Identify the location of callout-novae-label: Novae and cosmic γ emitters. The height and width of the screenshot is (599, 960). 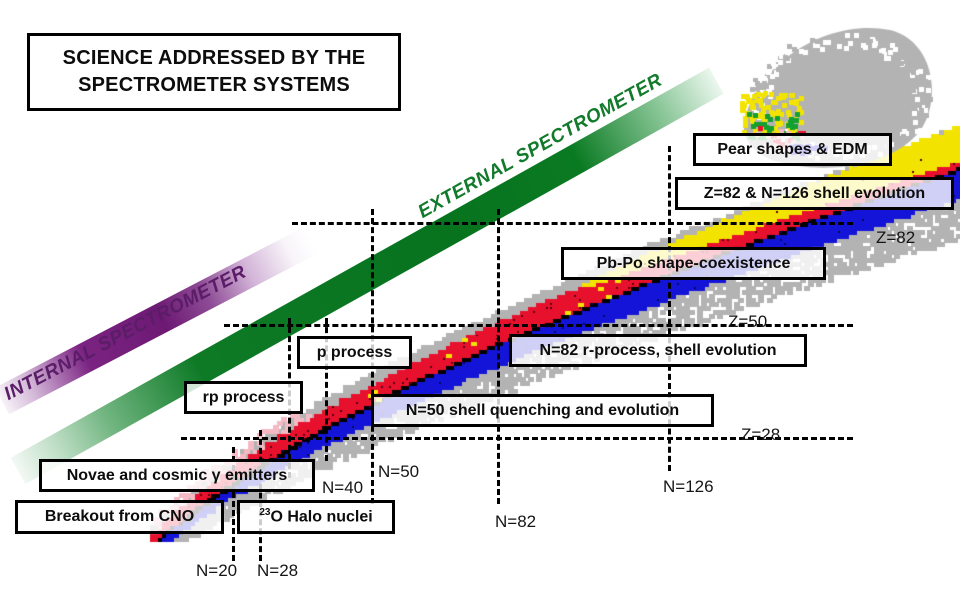
(177, 475).